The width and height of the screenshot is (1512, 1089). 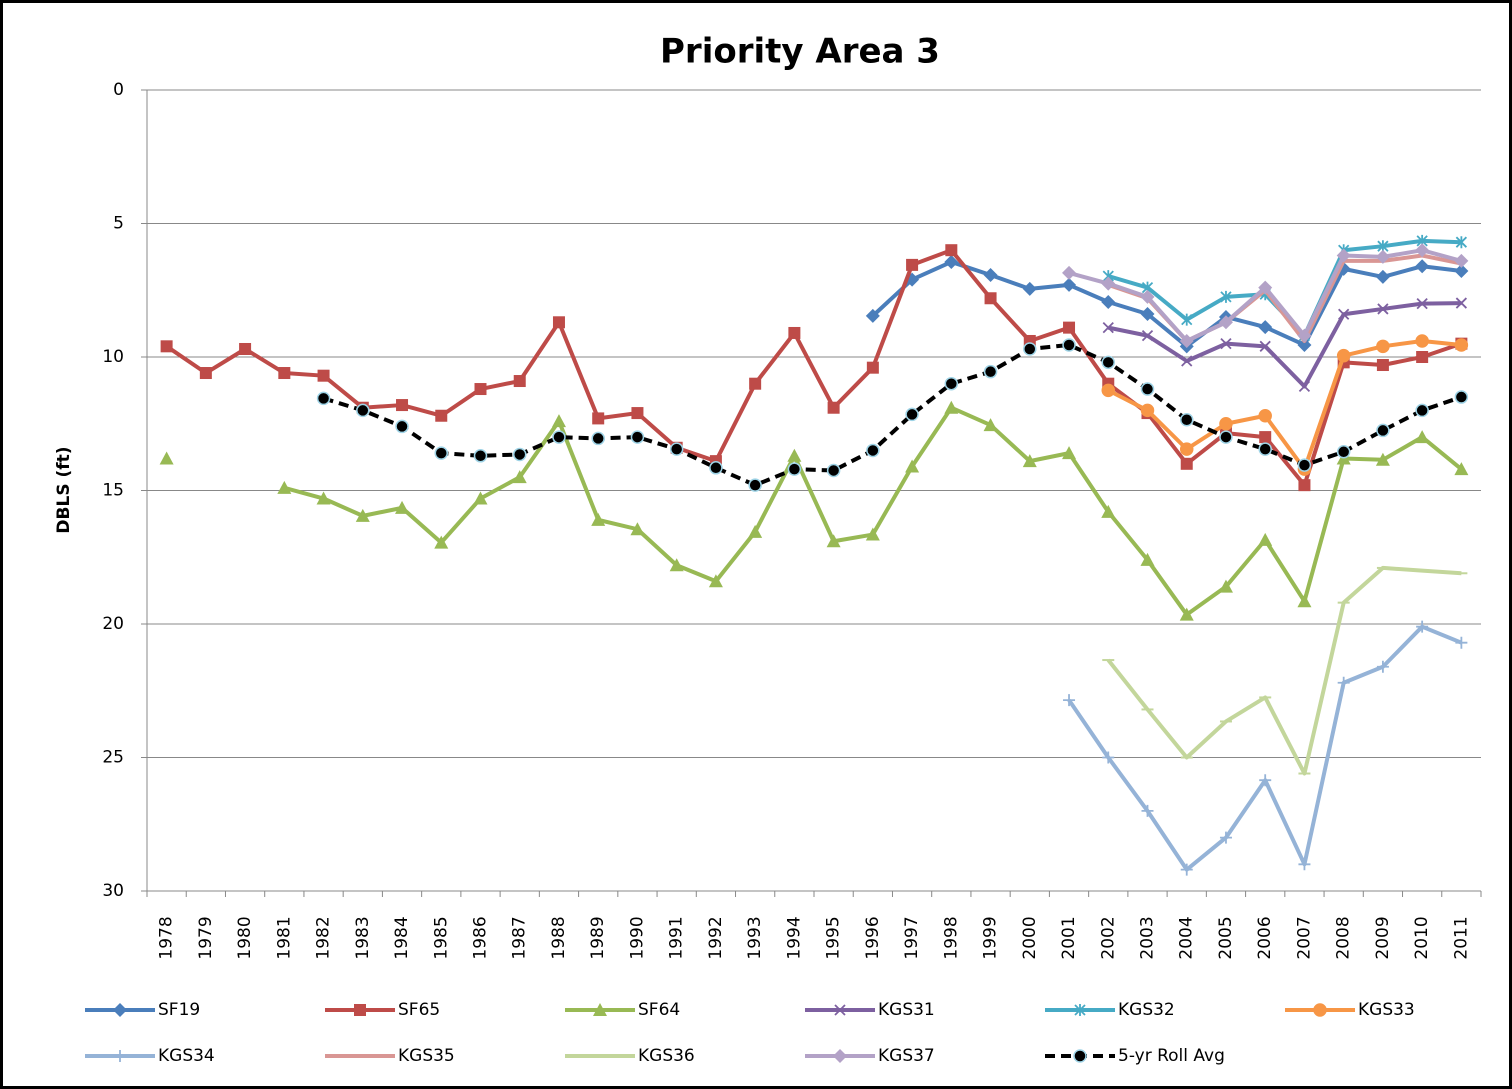 I want to click on x-tick-label: 1992, so click(x=716, y=937).